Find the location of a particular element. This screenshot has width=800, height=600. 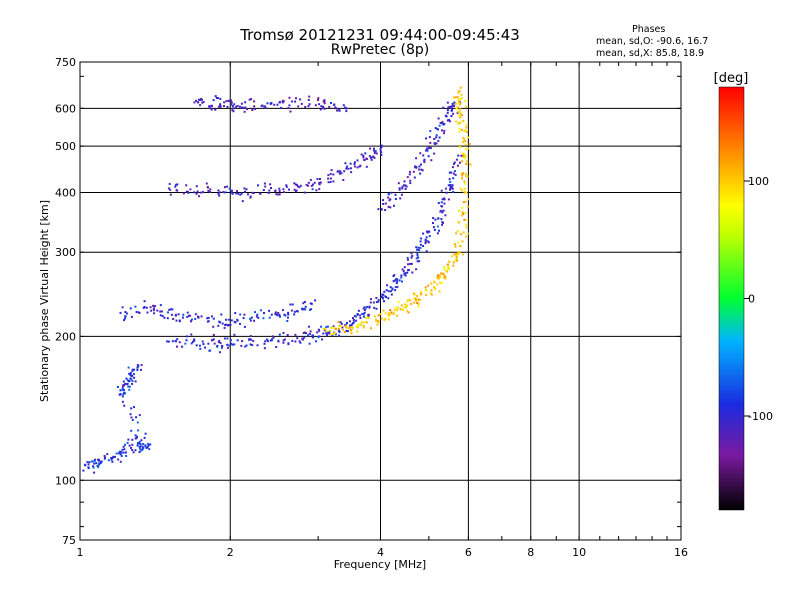

echo-2-hop-near-400-km-point is located at coordinates (279, 190).